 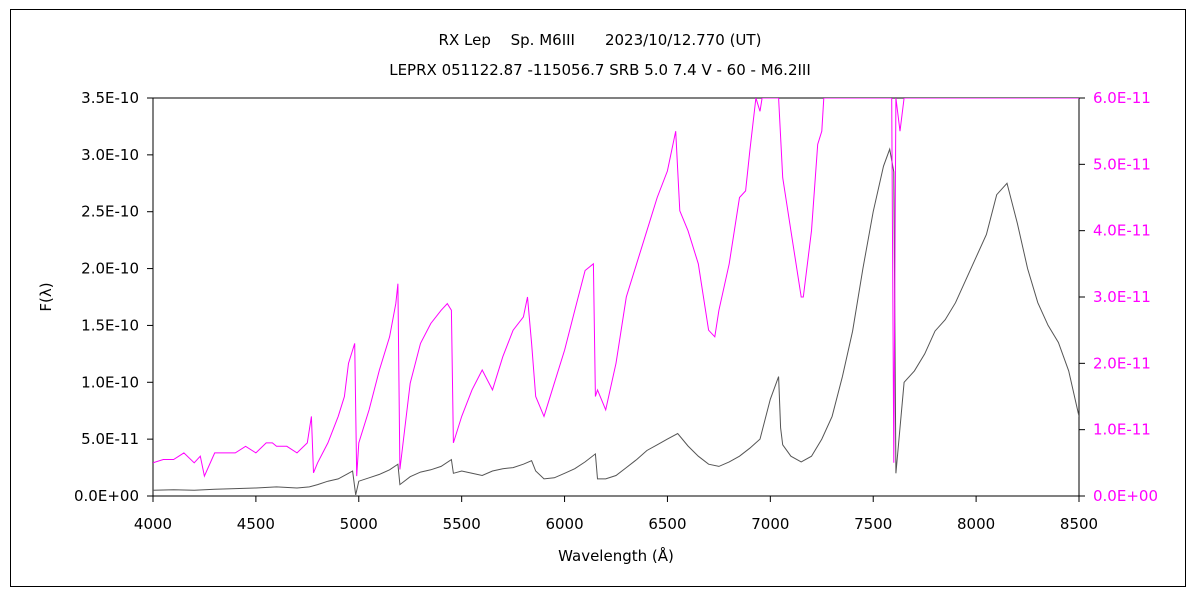 I want to click on y-left-tick-label: 2.5E-10, so click(x=110, y=212).